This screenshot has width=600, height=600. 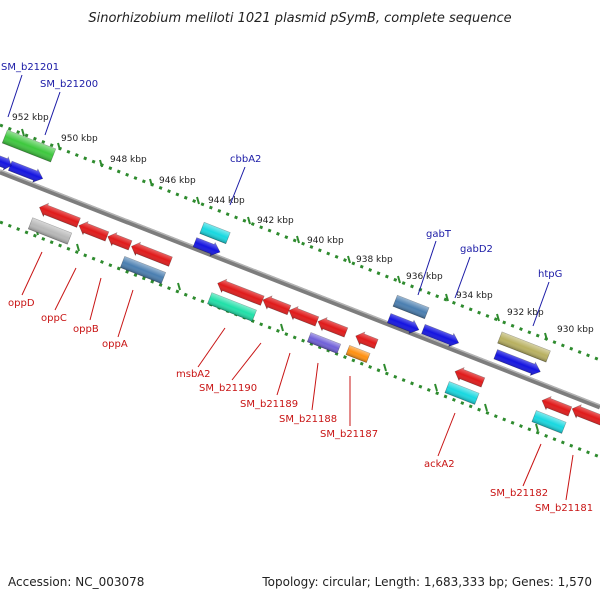 I want to click on gene-label: SM_b21181, so click(x=564, y=508).